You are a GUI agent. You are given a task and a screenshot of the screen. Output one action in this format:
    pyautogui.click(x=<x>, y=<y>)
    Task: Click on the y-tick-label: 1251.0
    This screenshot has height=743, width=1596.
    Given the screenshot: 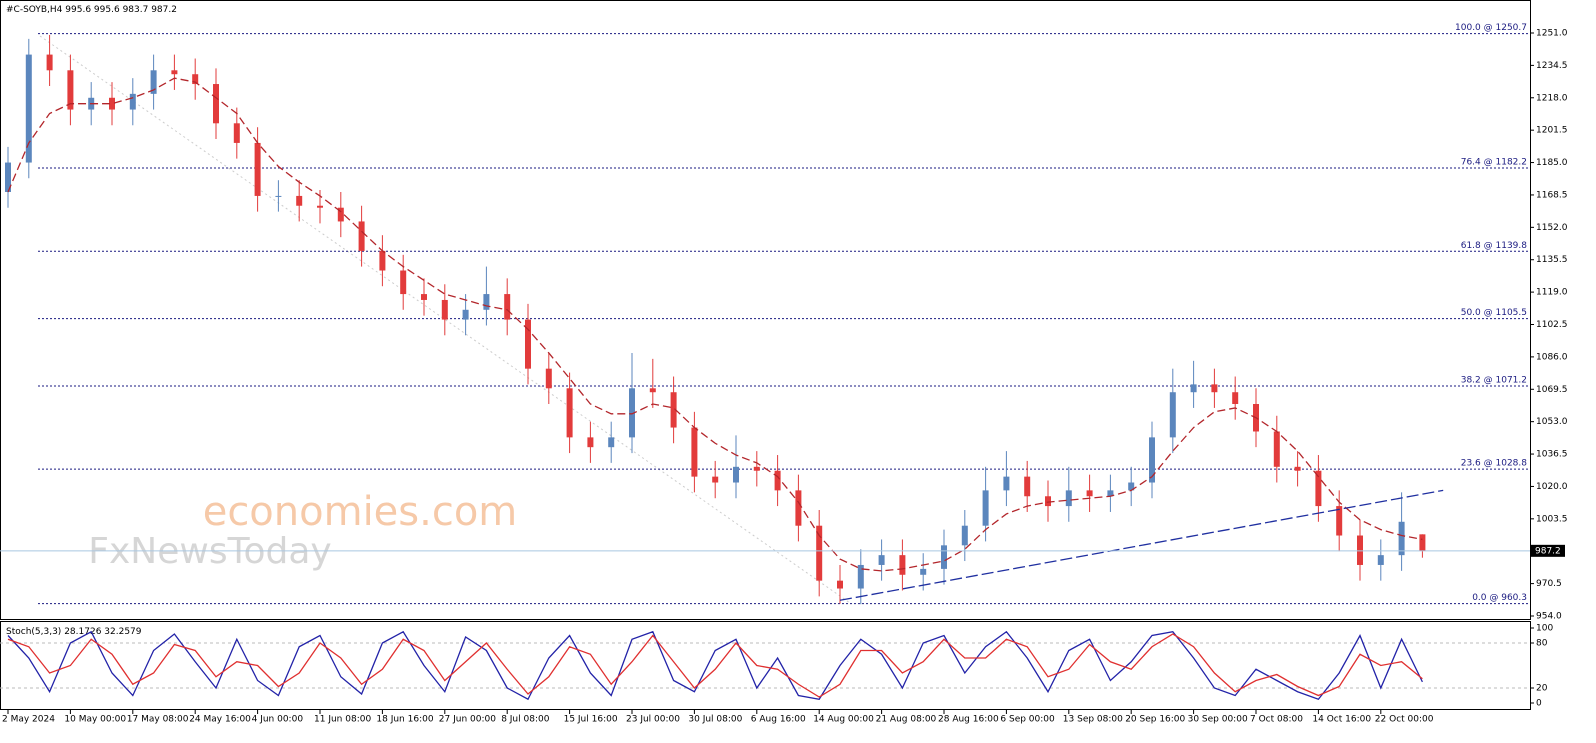 What is the action you would take?
    pyautogui.click(x=1552, y=34)
    